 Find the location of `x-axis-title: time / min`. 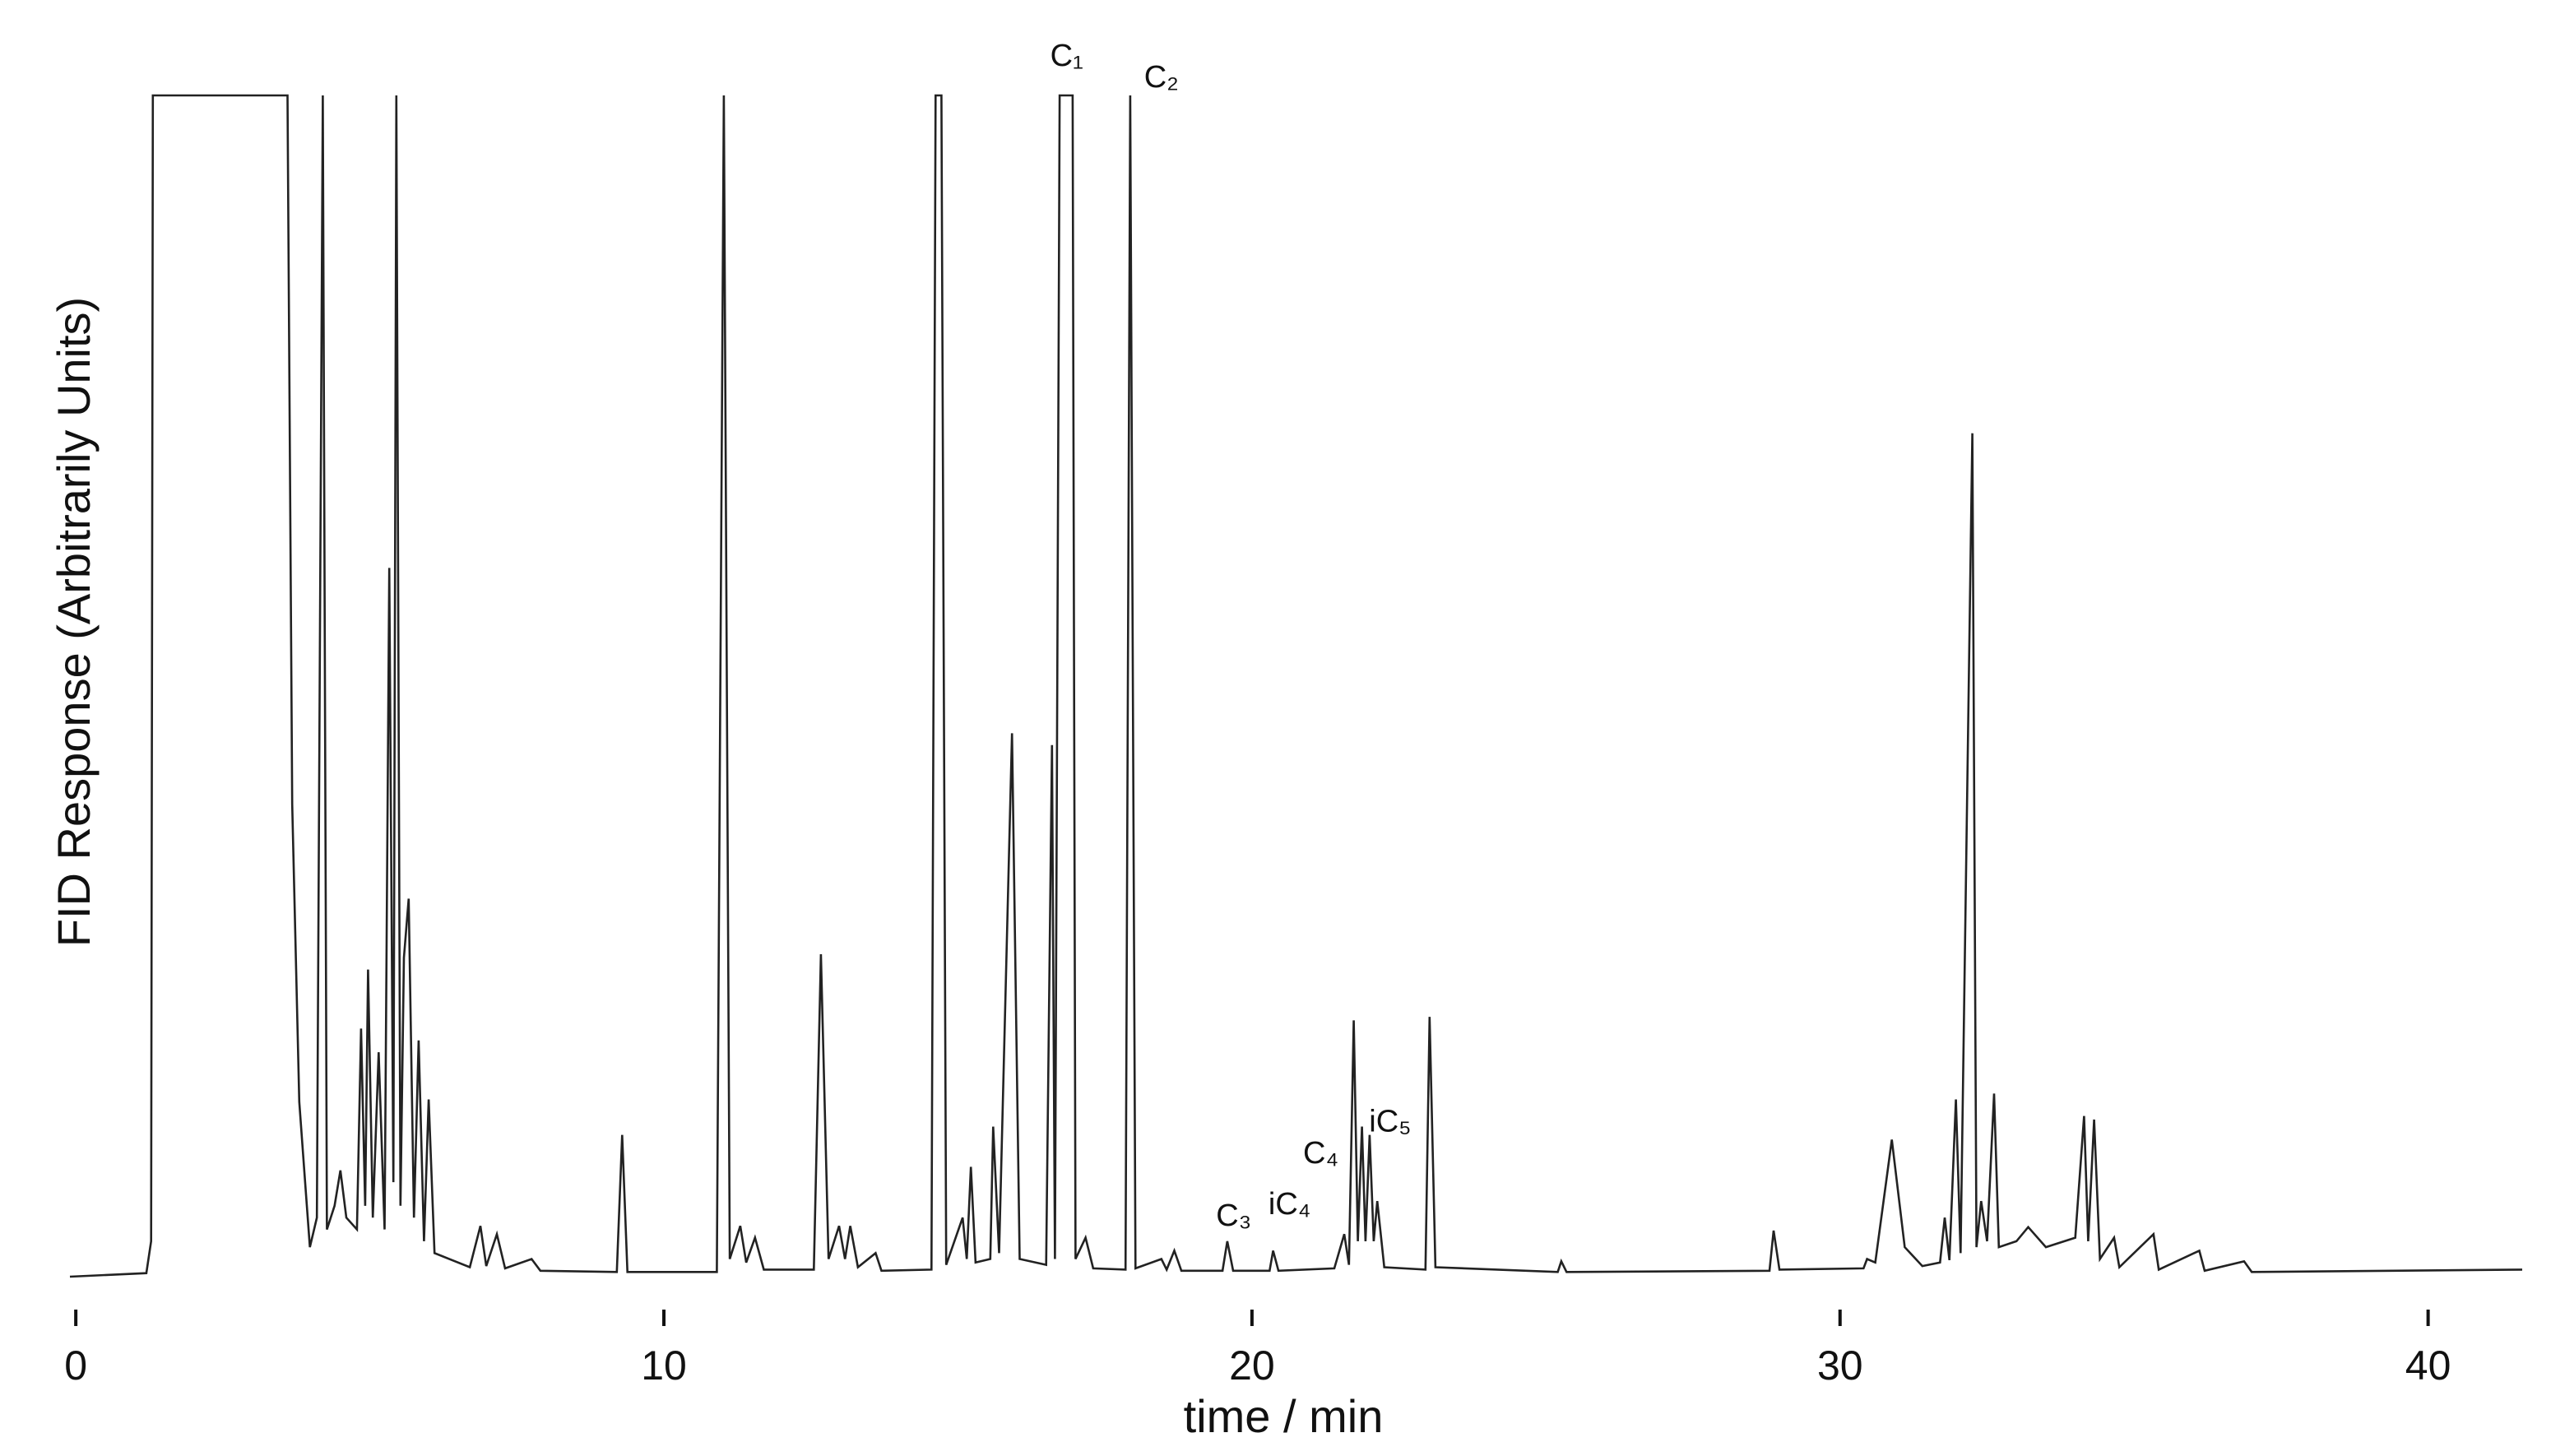

x-axis-title: time / min is located at coordinates (1284, 1416).